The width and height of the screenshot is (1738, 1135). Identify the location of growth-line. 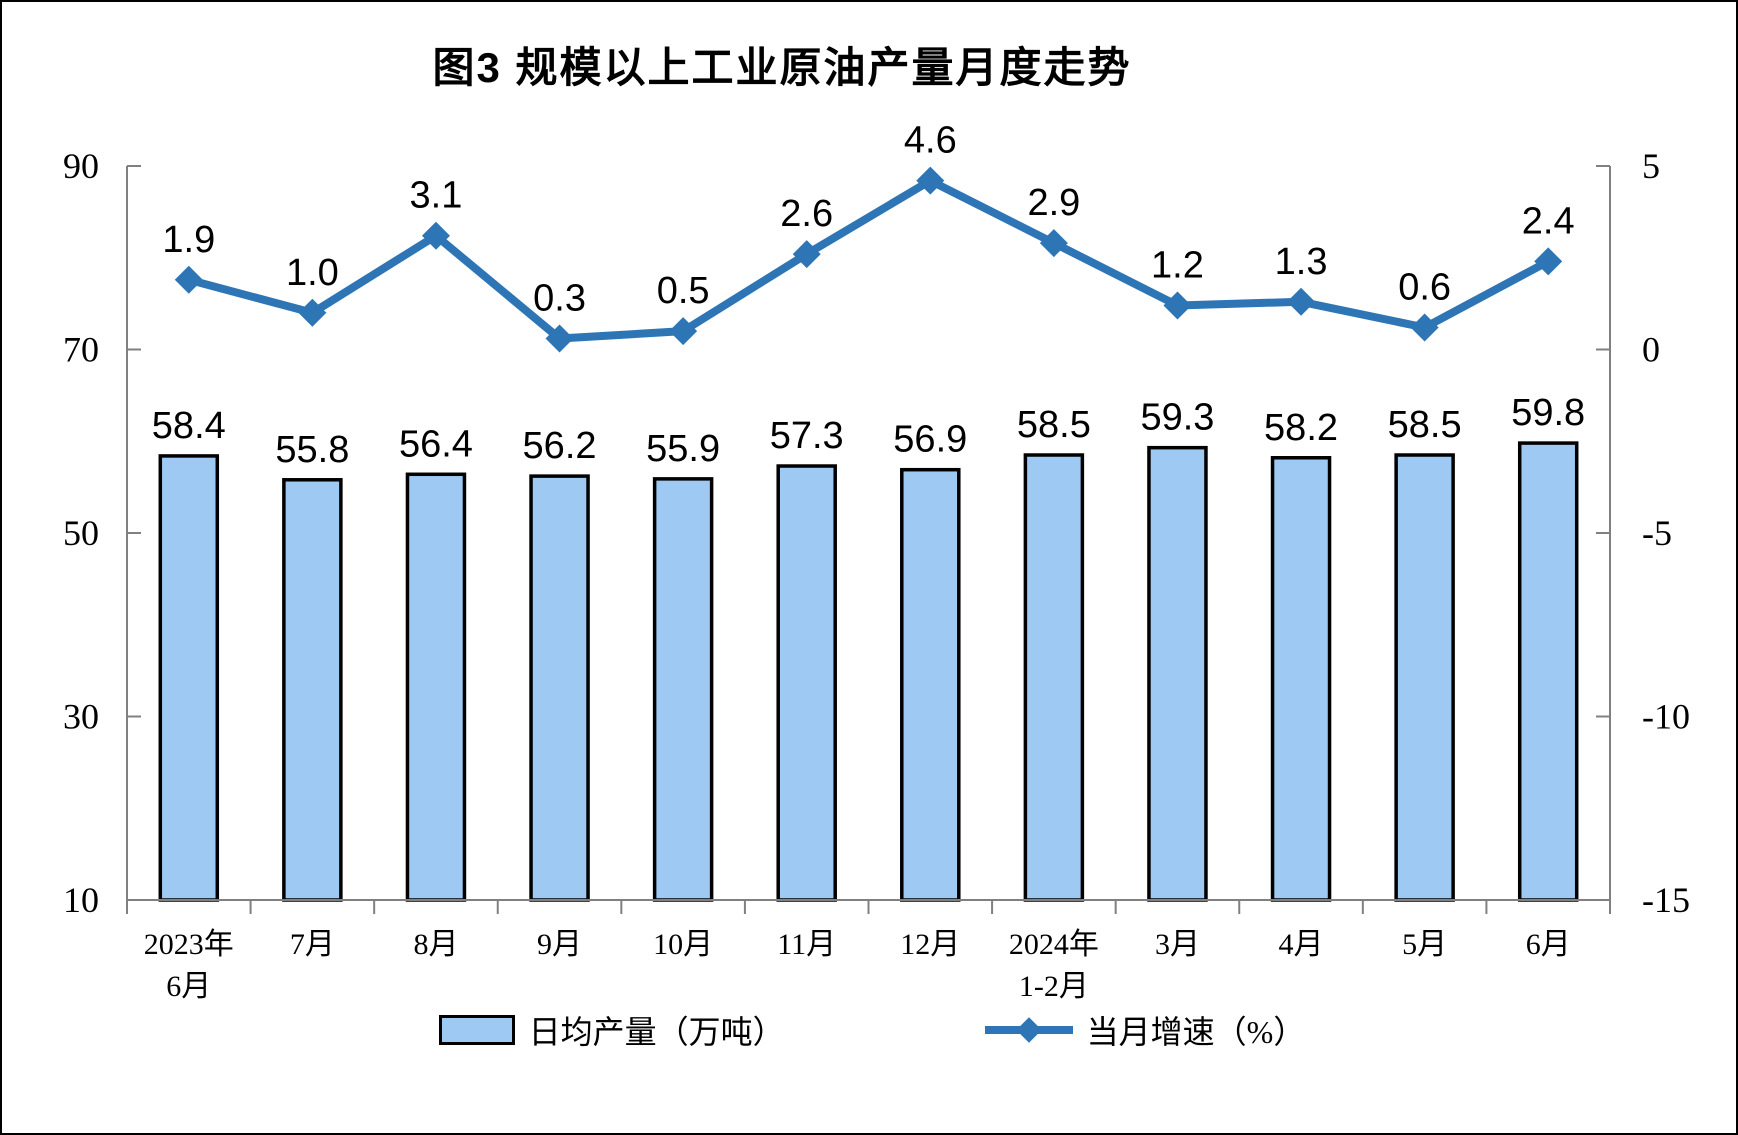
(869, 259).